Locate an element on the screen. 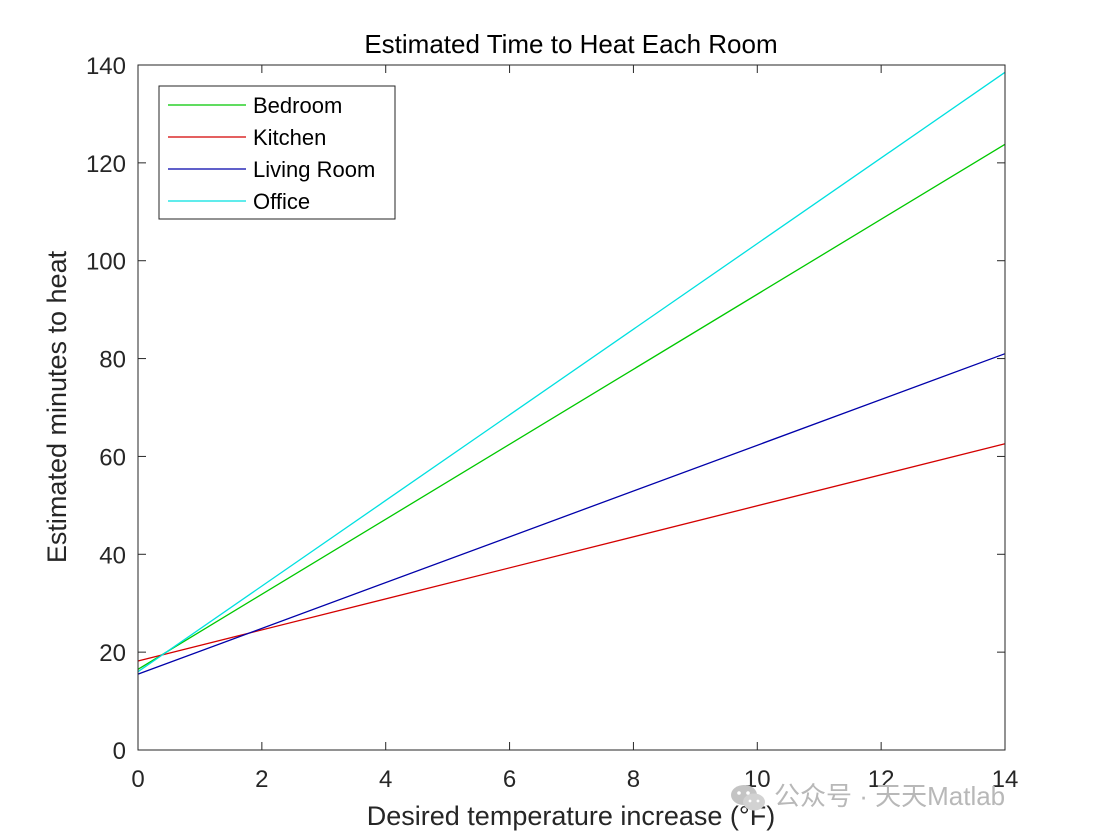  x-axis-label: Desired temperature increase (°F) is located at coordinates (571, 816).